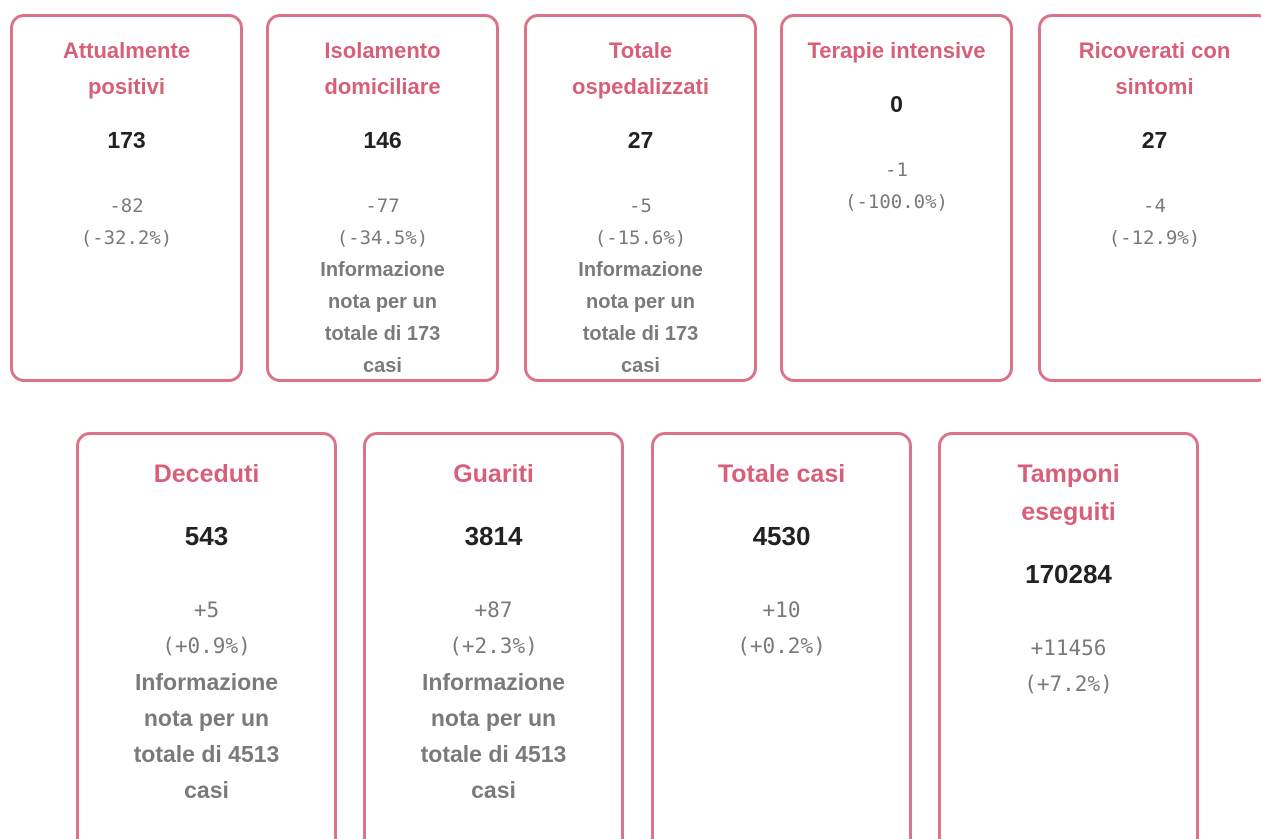 This screenshot has height=839, width=1261. Describe the element at coordinates (206, 646) in the screenshot. I see `card-percent: (+0.9%)` at that location.